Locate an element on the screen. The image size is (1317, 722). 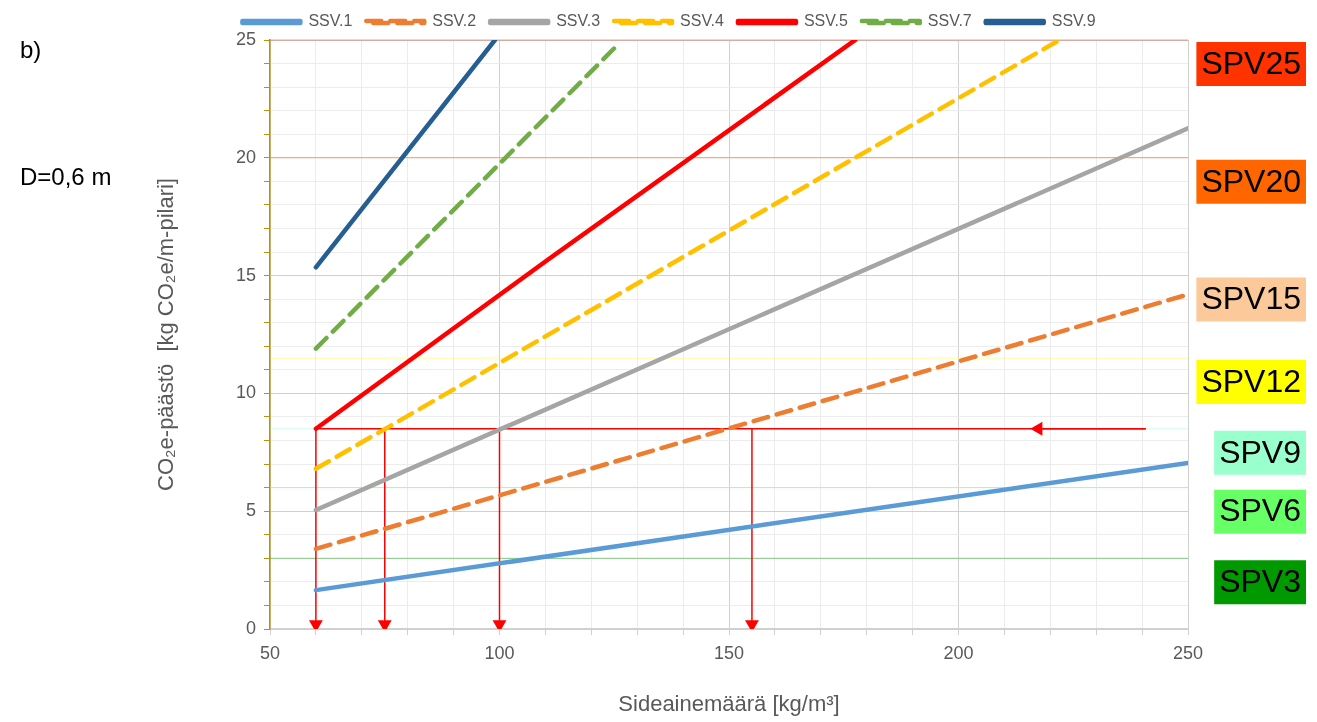
y-tick-label: 15 is located at coordinates (245, 274).